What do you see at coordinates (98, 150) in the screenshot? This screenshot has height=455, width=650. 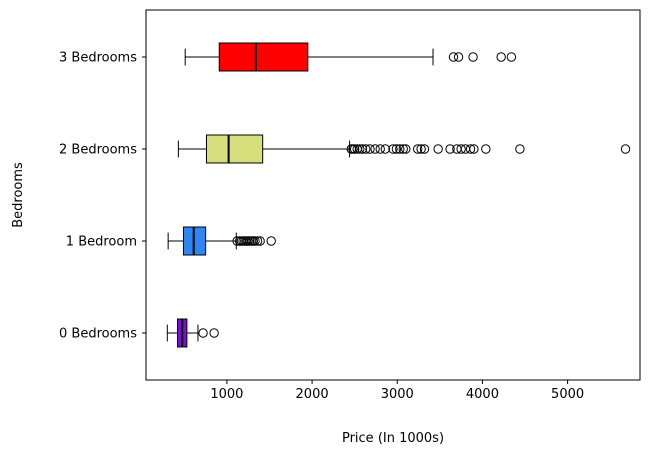 I see `y-tick-label: 2 Bedrooms` at bounding box center [98, 150].